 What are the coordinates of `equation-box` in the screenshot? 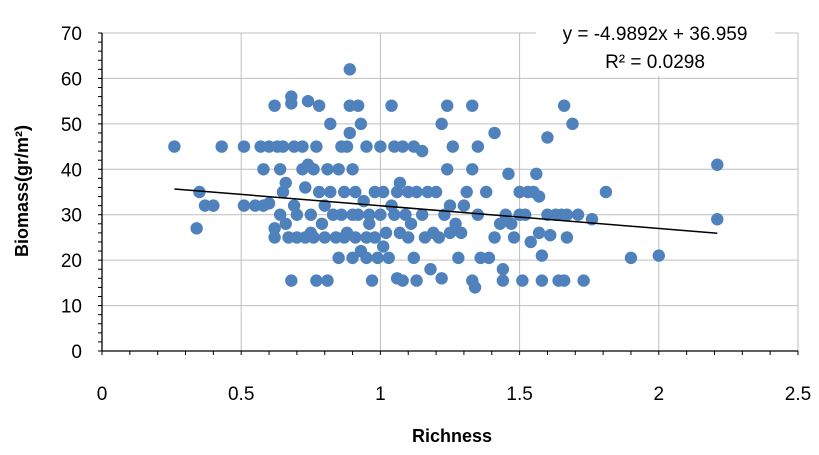 It's located at (655, 46).